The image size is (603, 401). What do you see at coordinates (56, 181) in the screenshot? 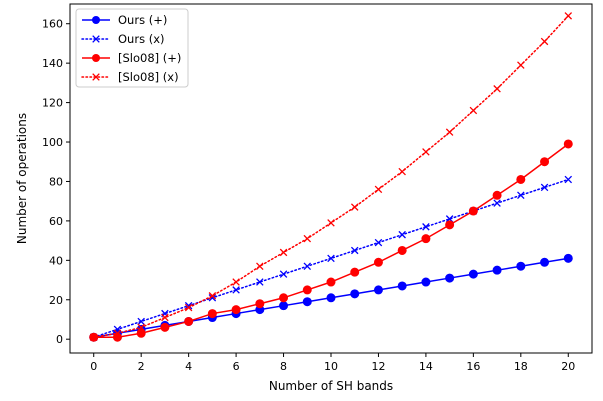
I see `y-tick-label-80: 80` at bounding box center [56, 181].